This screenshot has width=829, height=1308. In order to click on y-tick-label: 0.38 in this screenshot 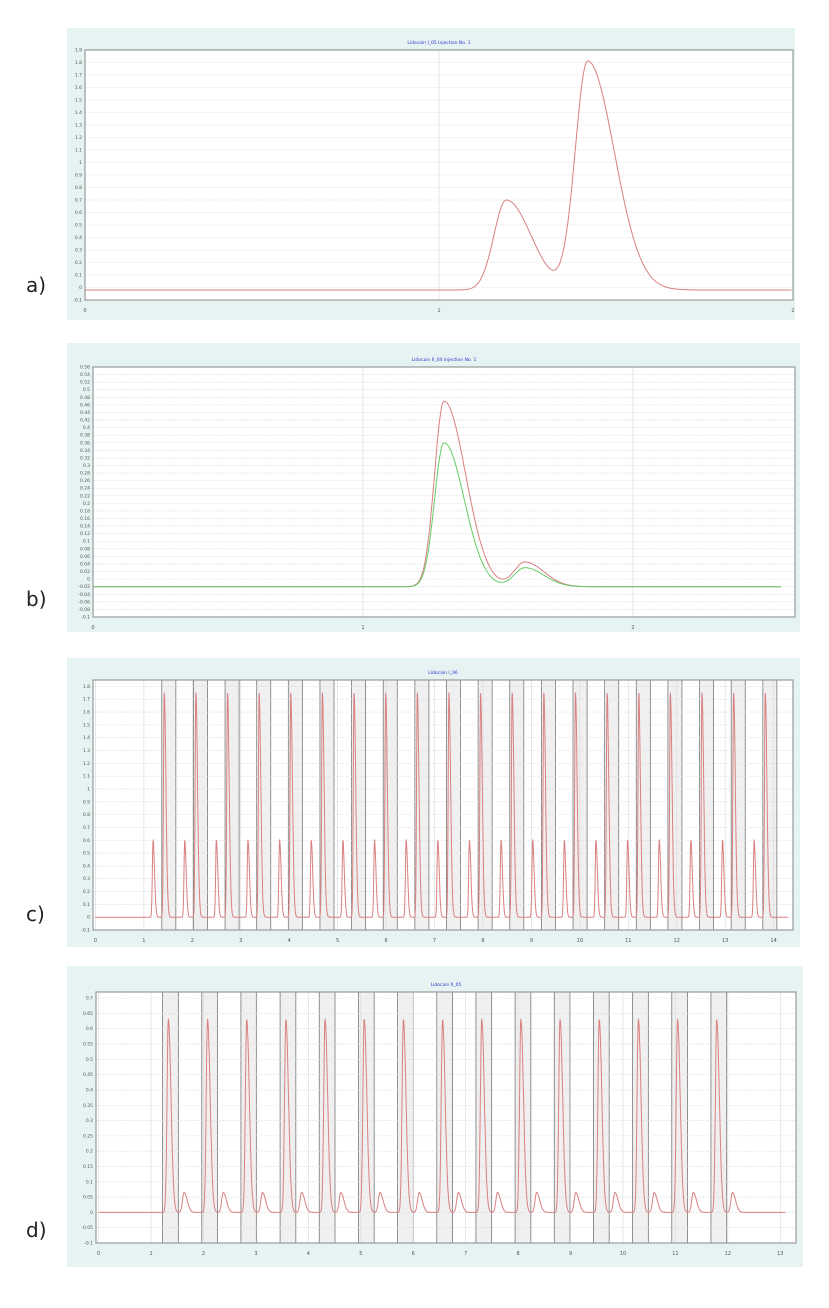, I will do `click(85, 436)`.